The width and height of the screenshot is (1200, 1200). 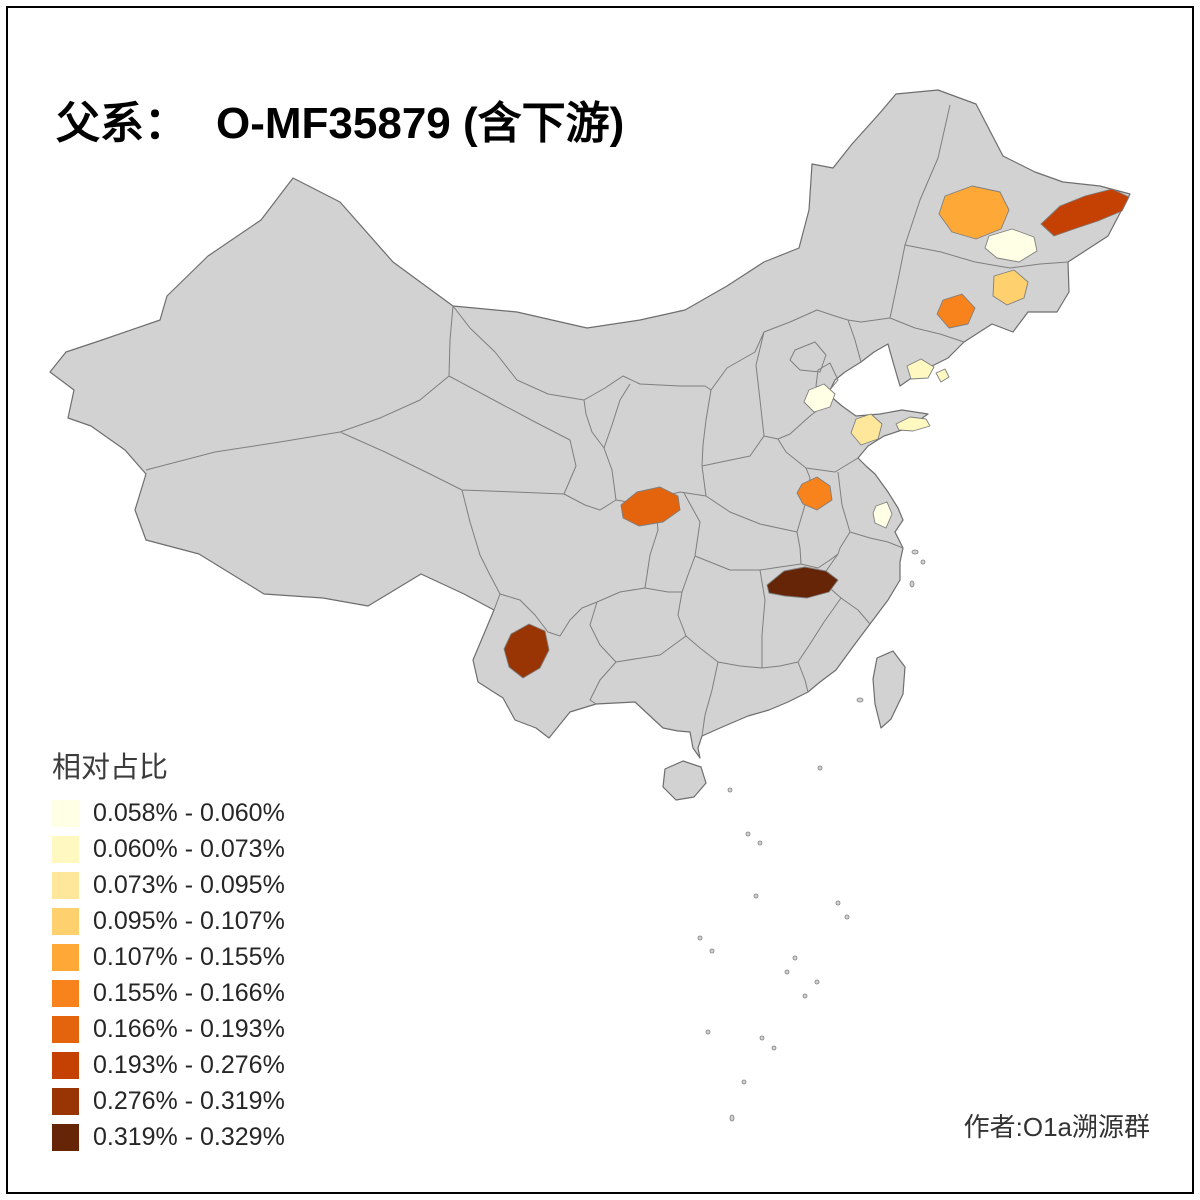 What do you see at coordinates (650, 506) in the screenshot?
I see `region-shaanxi-south` at bounding box center [650, 506].